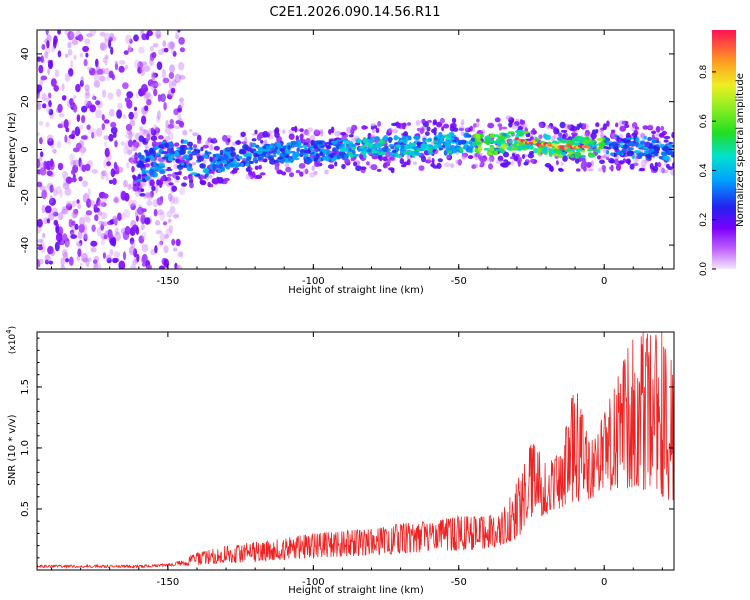  I want to click on snr-scale-factor: (x104), so click(11, 340).